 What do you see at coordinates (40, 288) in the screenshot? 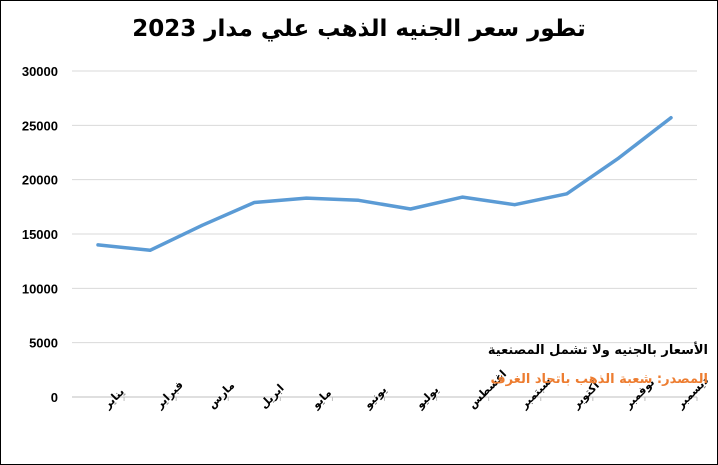
I see `y-tick-label: 10000` at bounding box center [40, 288].